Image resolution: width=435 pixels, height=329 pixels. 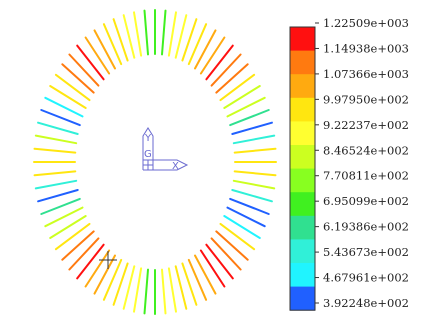 I want to click on legend-value-label: 5.43673e+002, so click(x=366, y=252).